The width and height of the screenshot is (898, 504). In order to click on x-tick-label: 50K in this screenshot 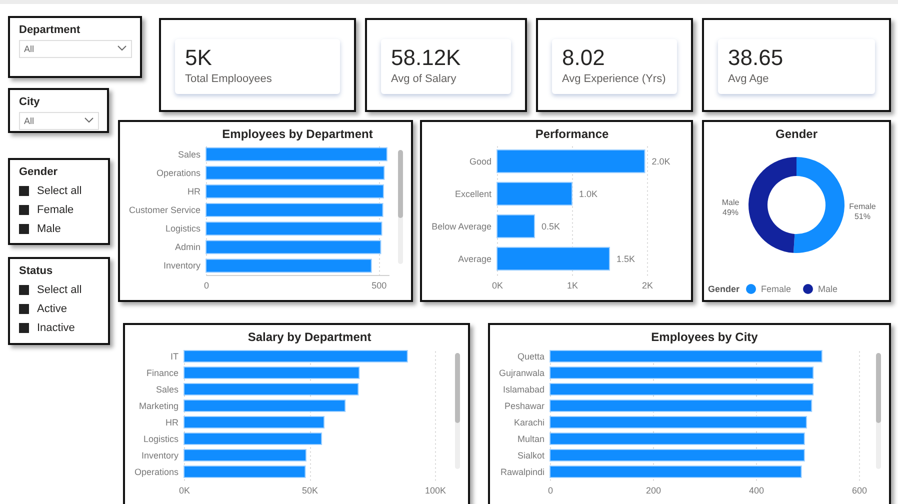, I will do `click(310, 491)`.